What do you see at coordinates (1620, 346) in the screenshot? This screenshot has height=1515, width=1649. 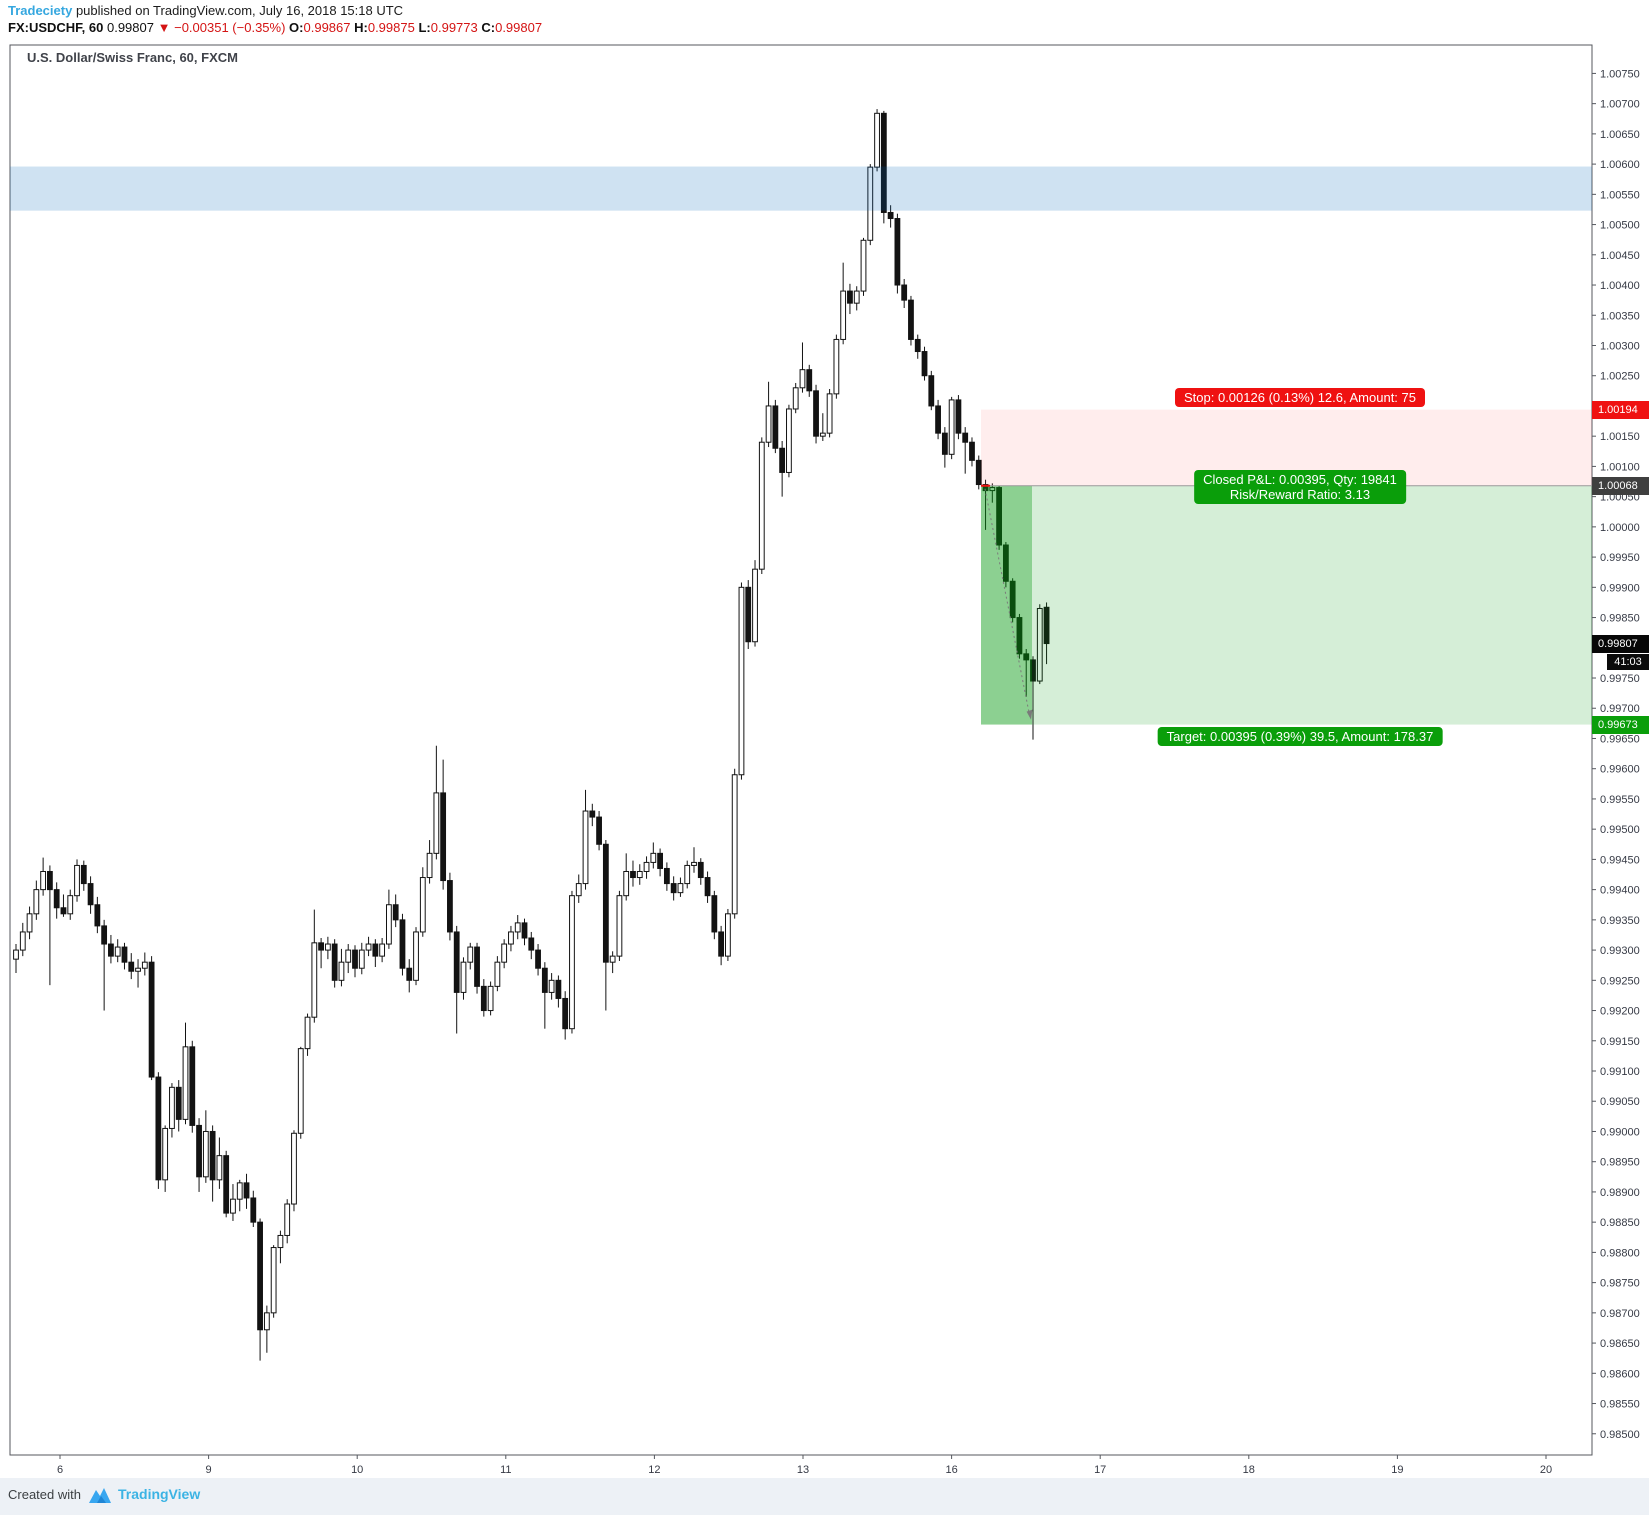 I see `svg-text: 1.00300` at bounding box center [1620, 346].